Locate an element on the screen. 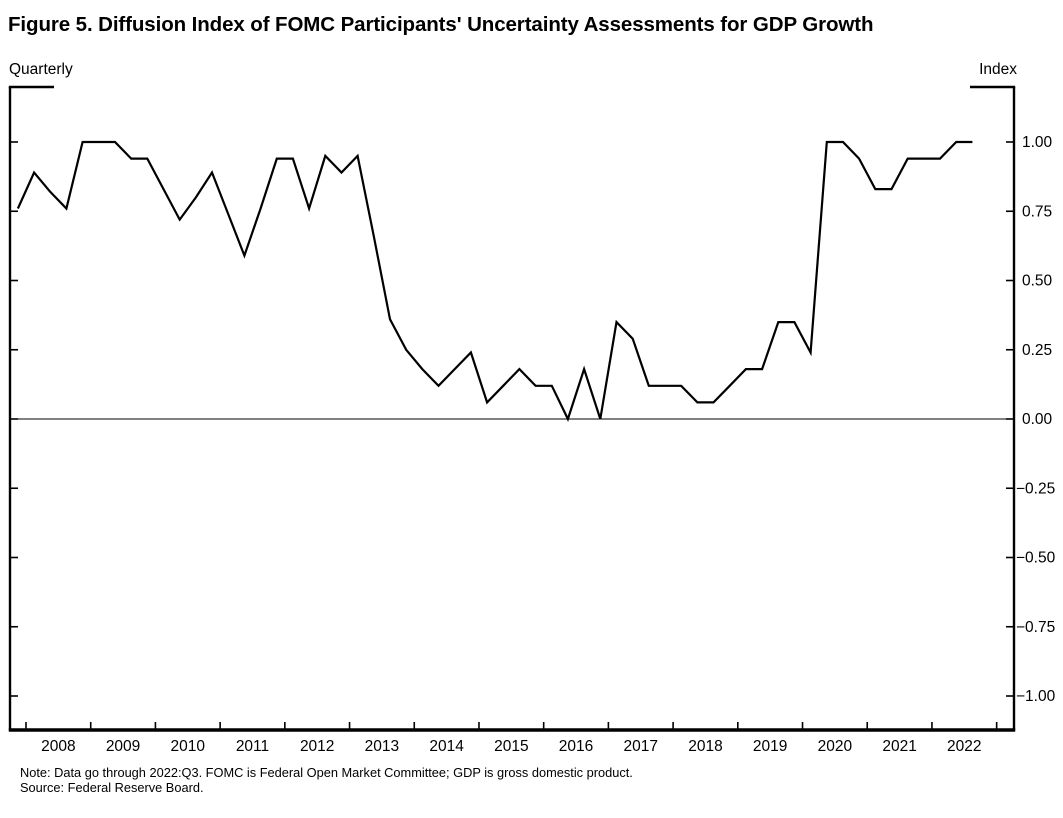  x-tick-label: 2021 is located at coordinates (899, 746).